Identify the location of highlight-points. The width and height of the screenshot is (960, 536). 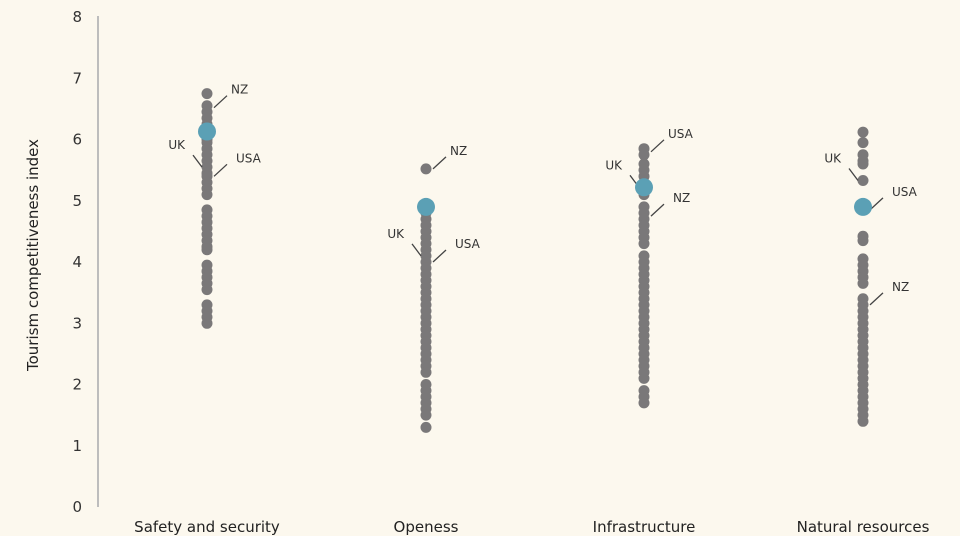
(535, 169).